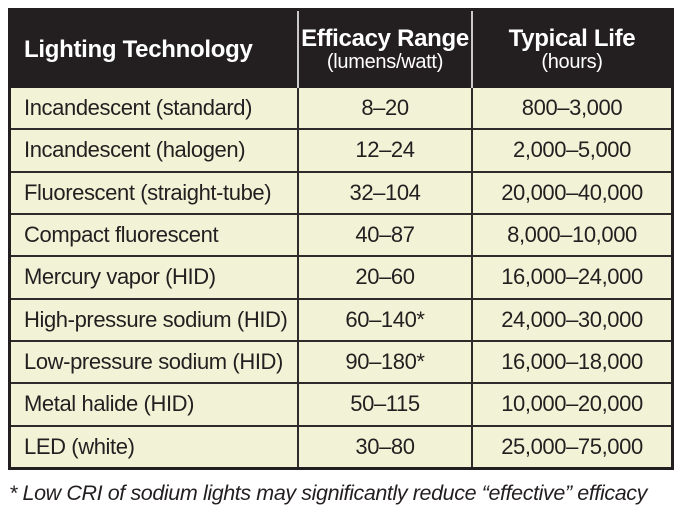 Image resolution: width=680 pixels, height=523 pixels. I want to click on table-row: Compact fluorescent 40–87 8,000–10,000, so click(341, 234).